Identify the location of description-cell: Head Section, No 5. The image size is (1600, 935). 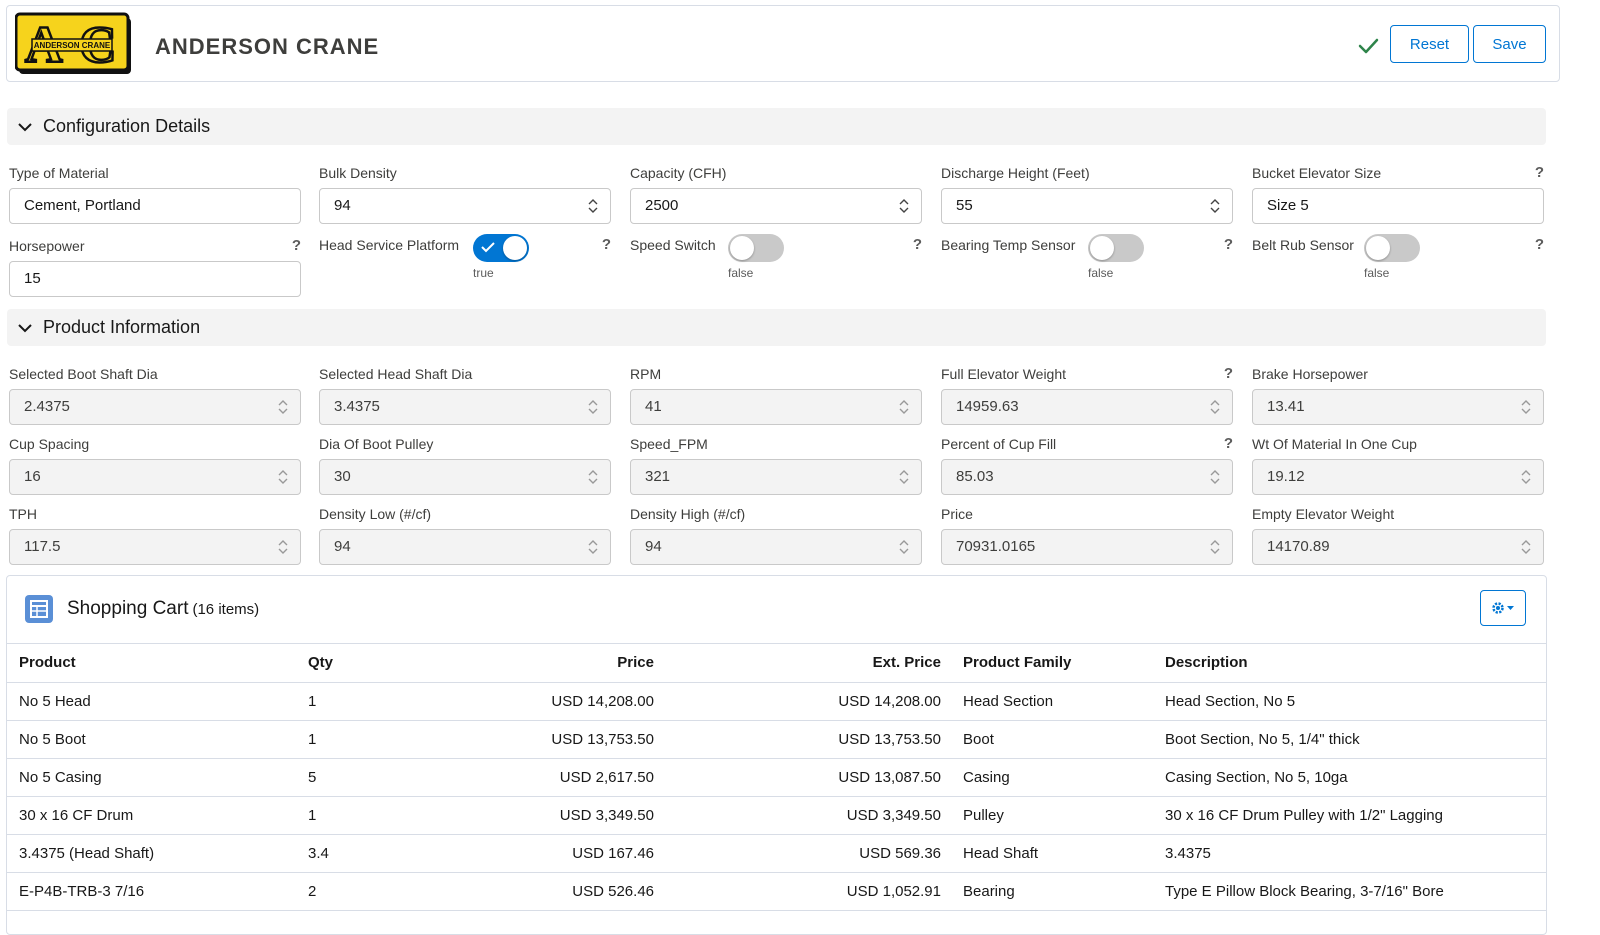
(1355, 701).